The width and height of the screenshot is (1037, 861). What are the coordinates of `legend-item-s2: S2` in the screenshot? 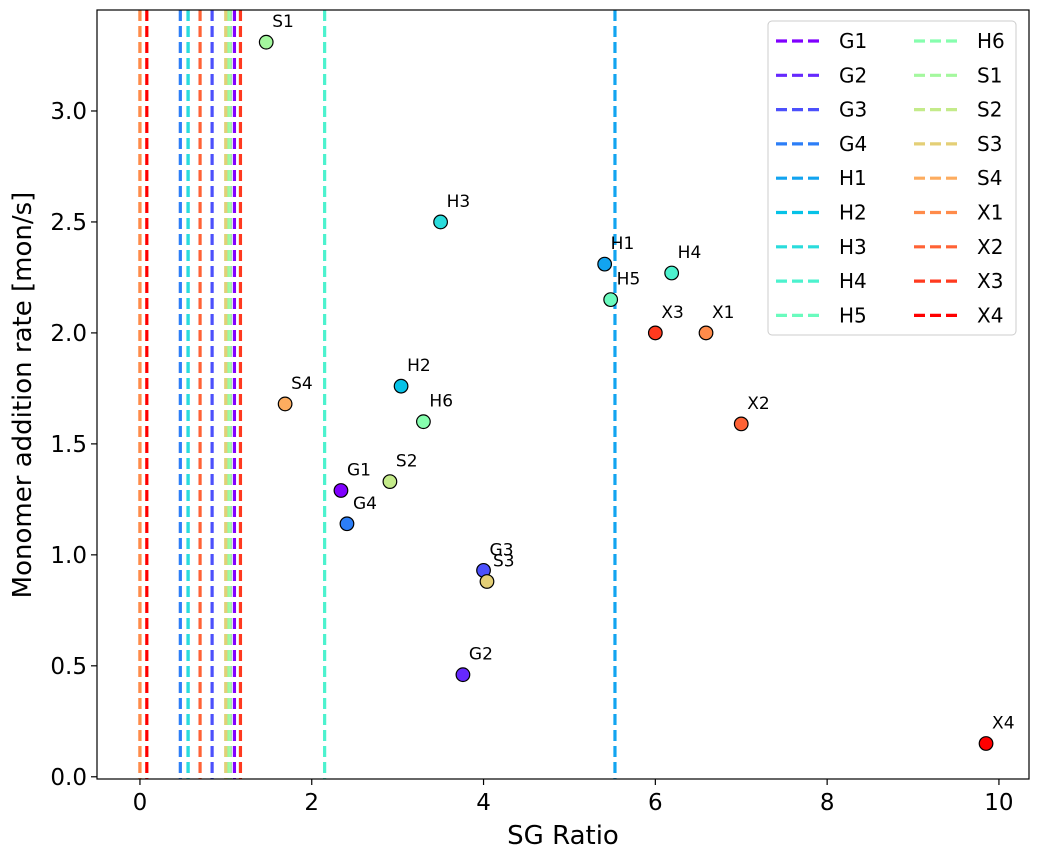 It's located at (958, 110).